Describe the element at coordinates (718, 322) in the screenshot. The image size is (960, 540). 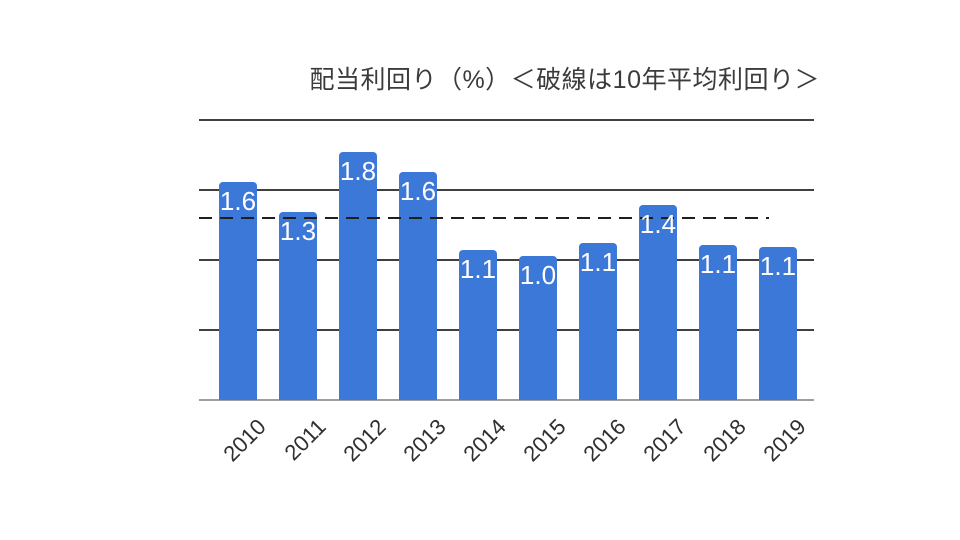
I see `bar-2018` at that location.